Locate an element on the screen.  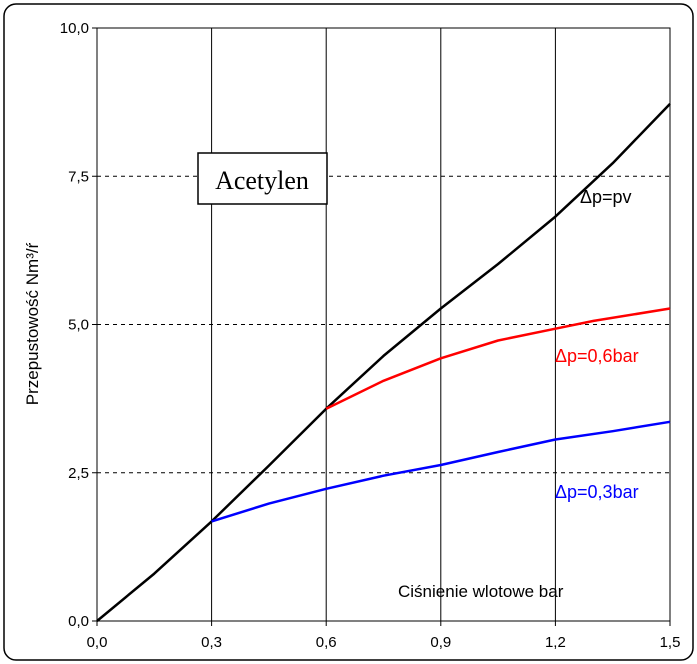
x-tick-label: 1,2 is located at coordinates (555, 642).